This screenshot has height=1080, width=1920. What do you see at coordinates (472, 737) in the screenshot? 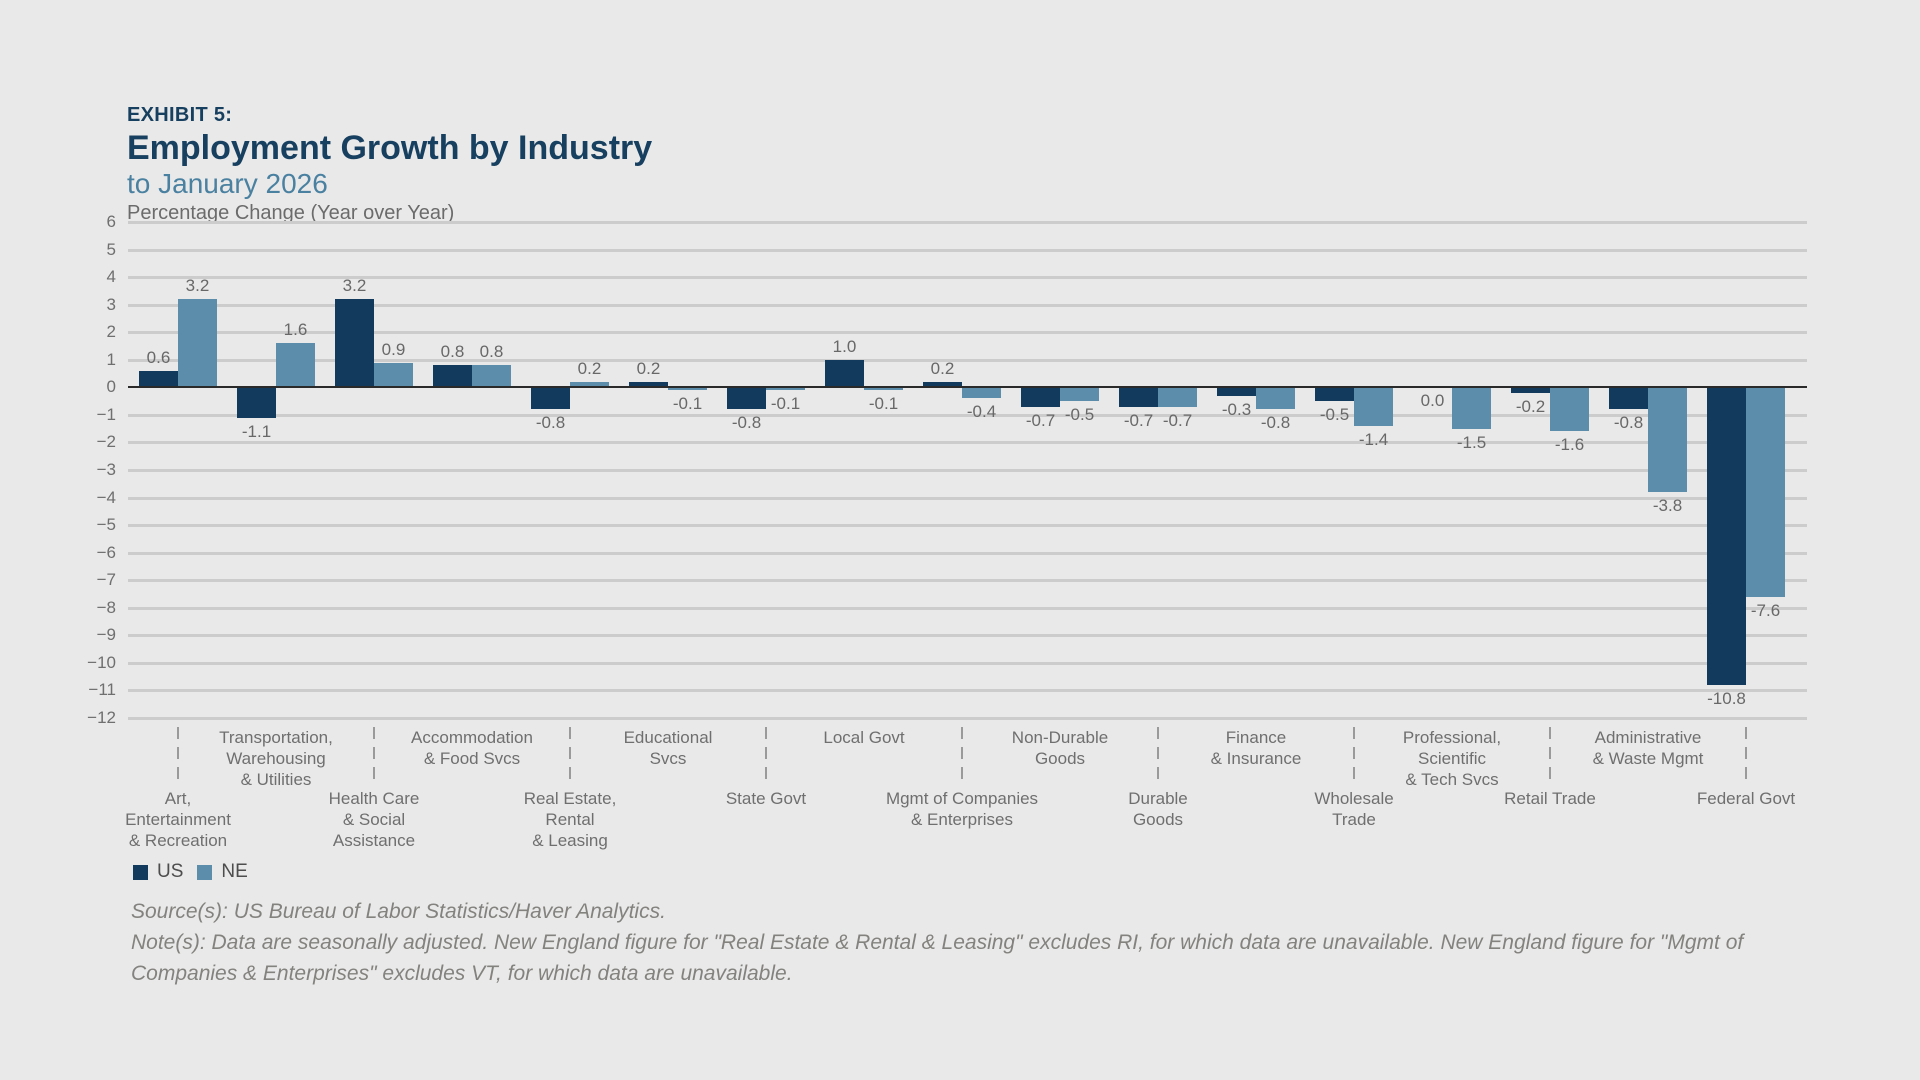
I see `category-label-line: Accommodation` at bounding box center [472, 737].